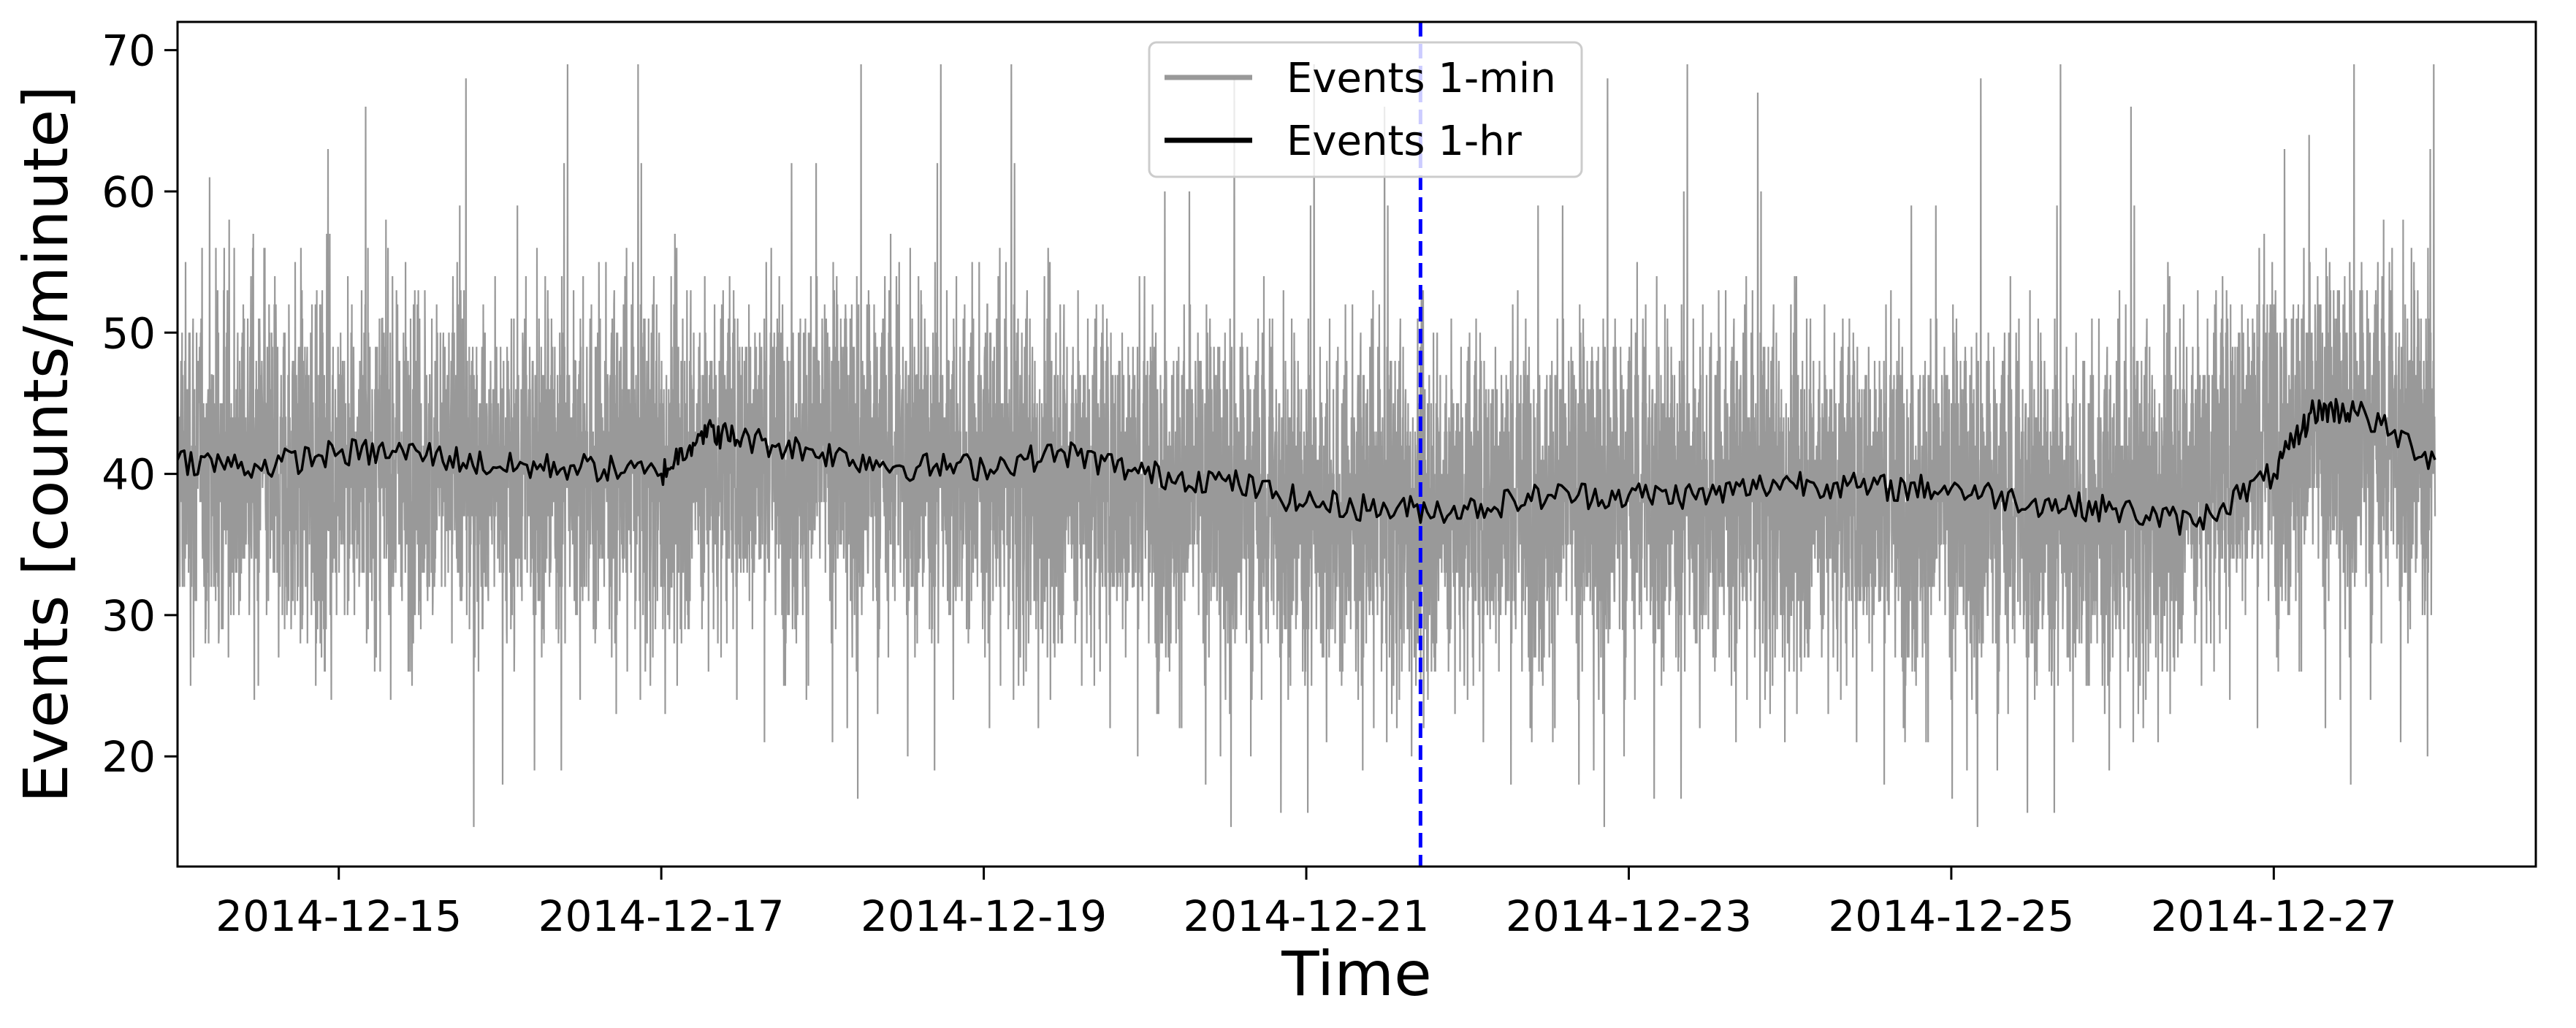 This screenshot has width=2576, height=1028. What do you see at coordinates (129, 51) in the screenshot?
I see `y-tick-label: 70` at bounding box center [129, 51].